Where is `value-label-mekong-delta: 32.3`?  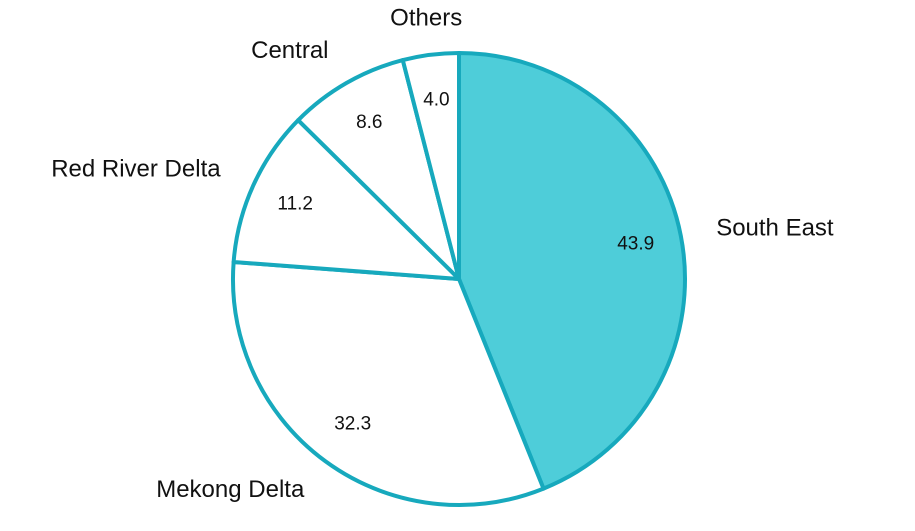 value-label-mekong-delta: 32.3 is located at coordinates (352, 423).